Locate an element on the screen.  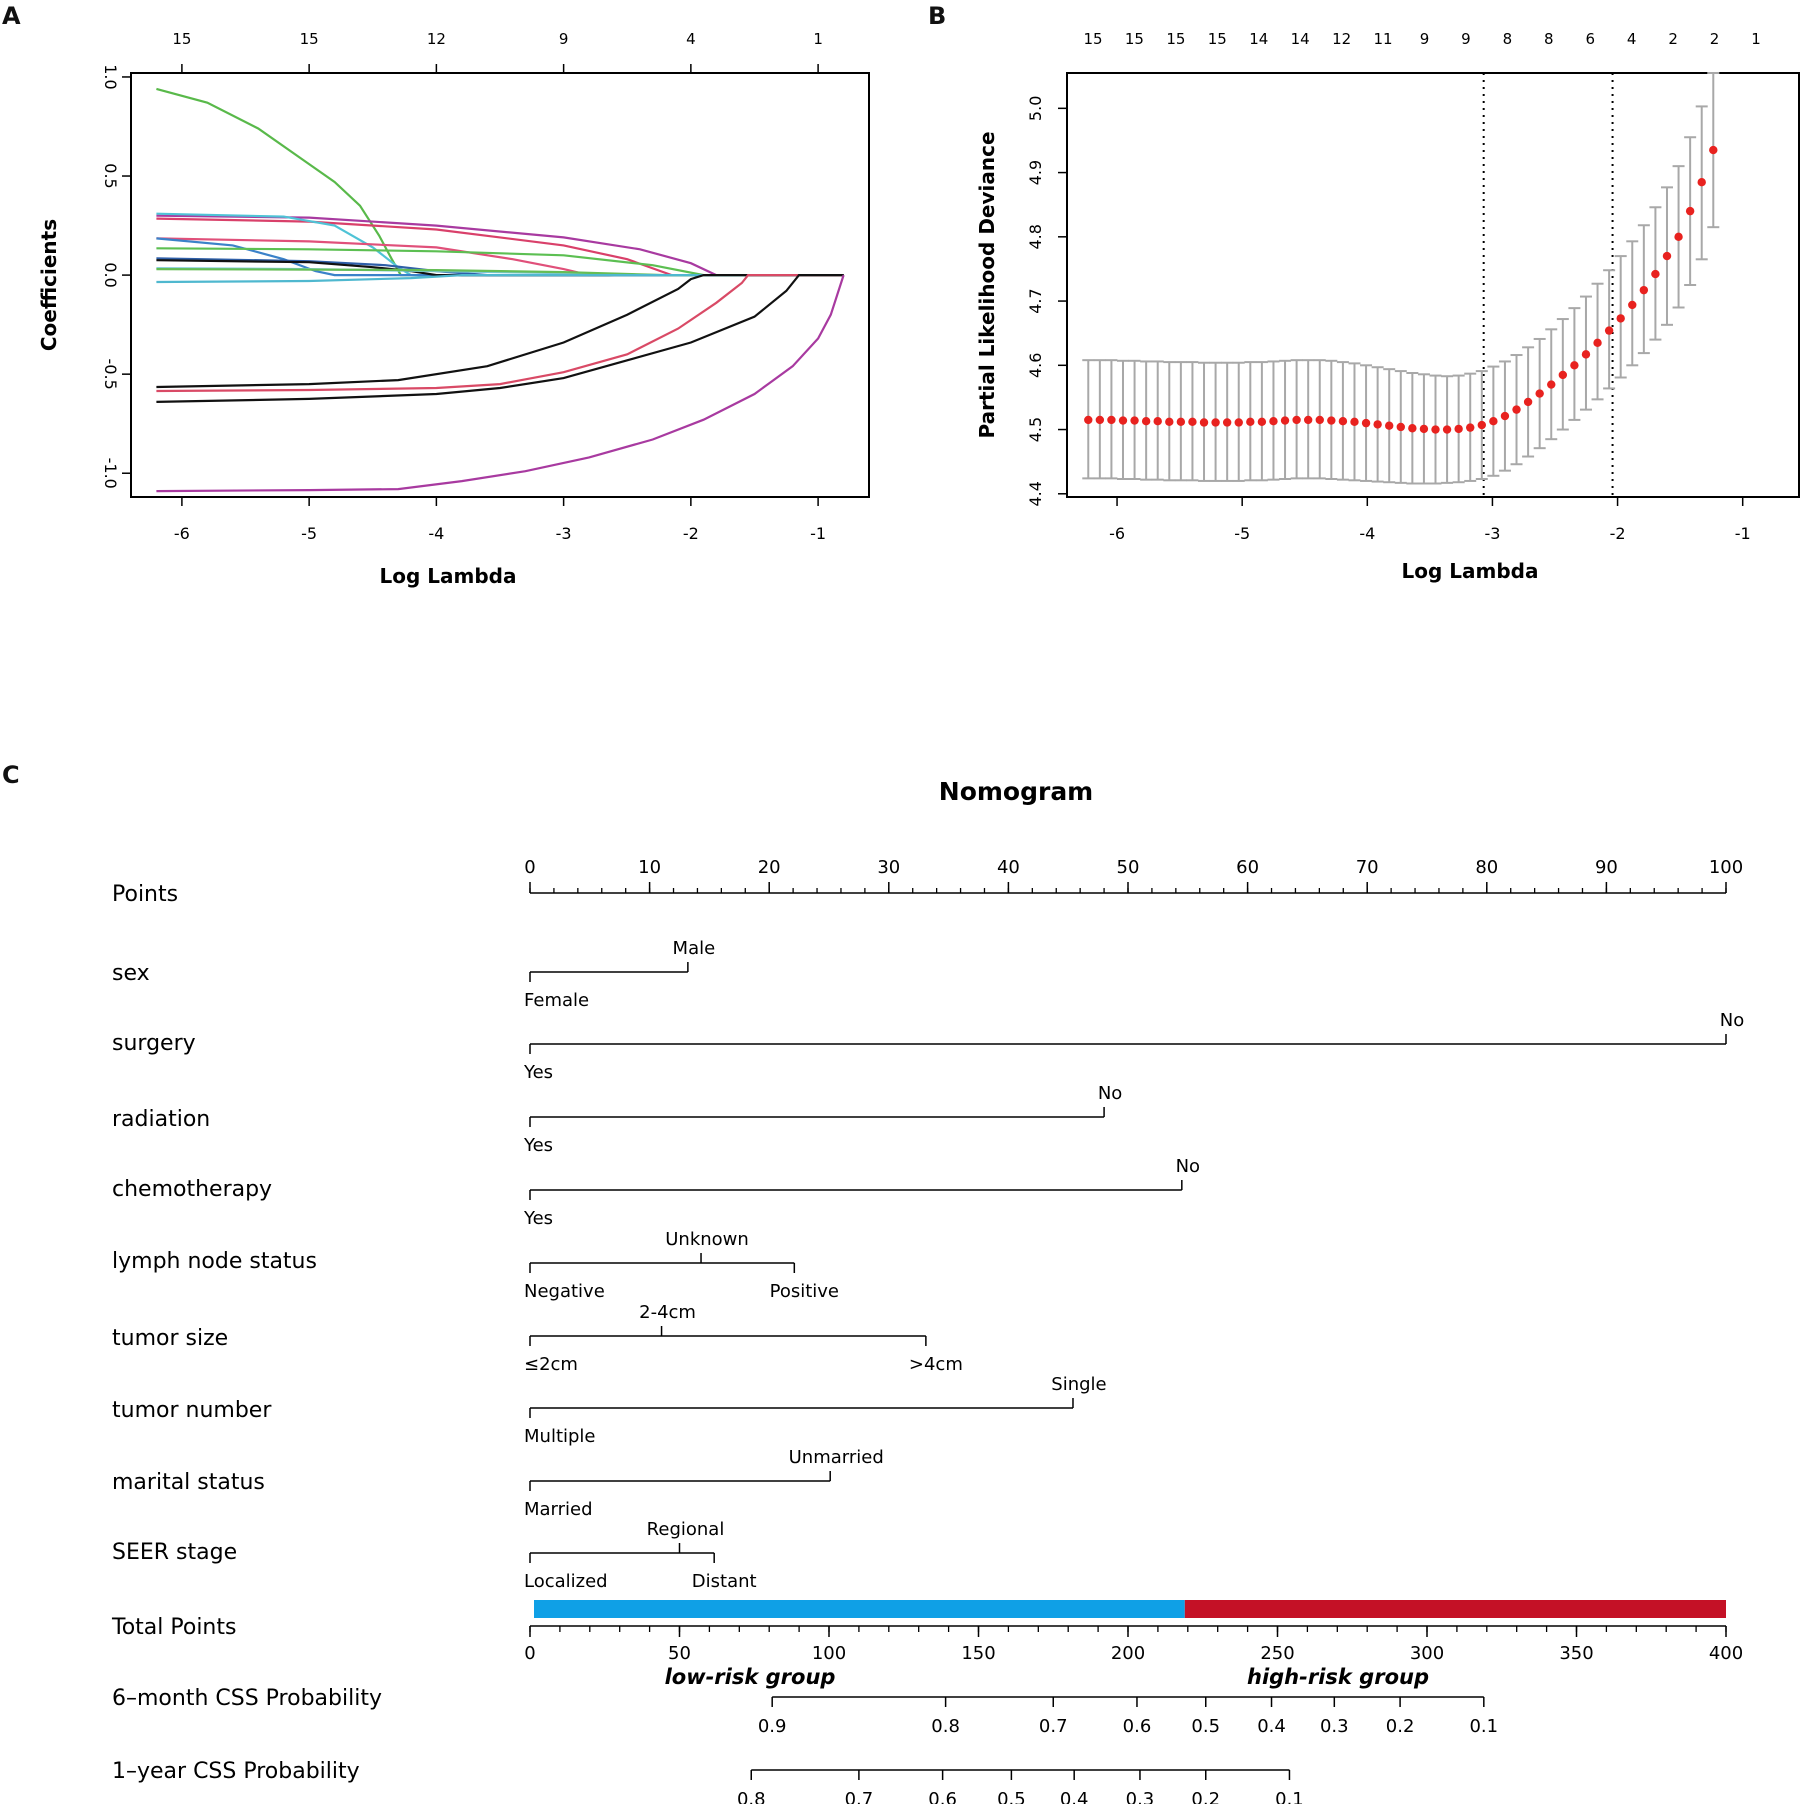
x-tick-label: -6 is located at coordinates (182, 533).